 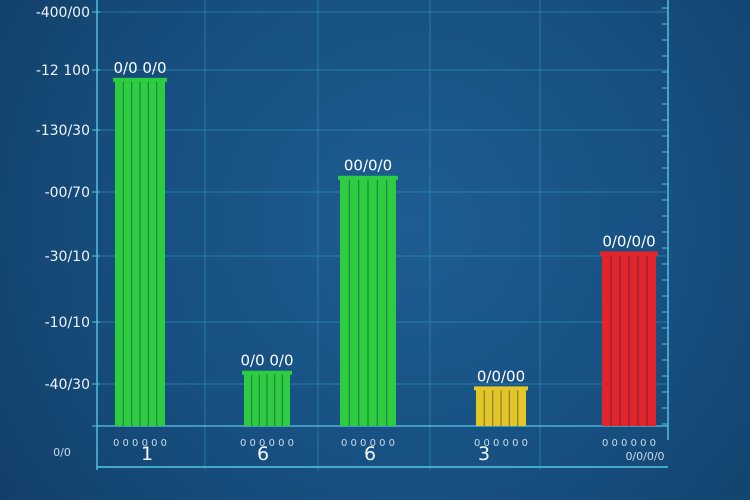 What do you see at coordinates (644, 456) in the screenshot?
I see `corner-label-right: 0/0/0/0` at bounding box center [644, 456].